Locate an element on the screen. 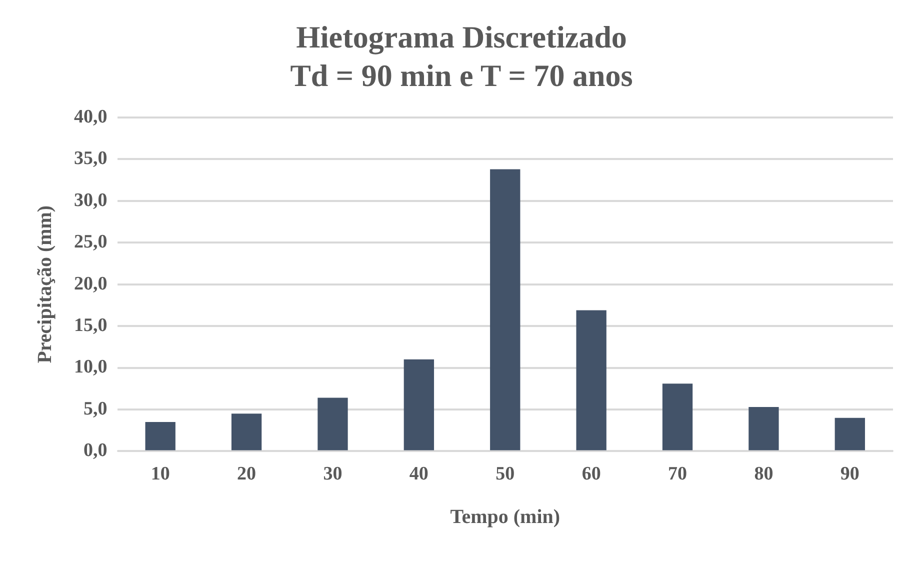  y-tick-label: 30,0 is located at coordinates (91, 200).